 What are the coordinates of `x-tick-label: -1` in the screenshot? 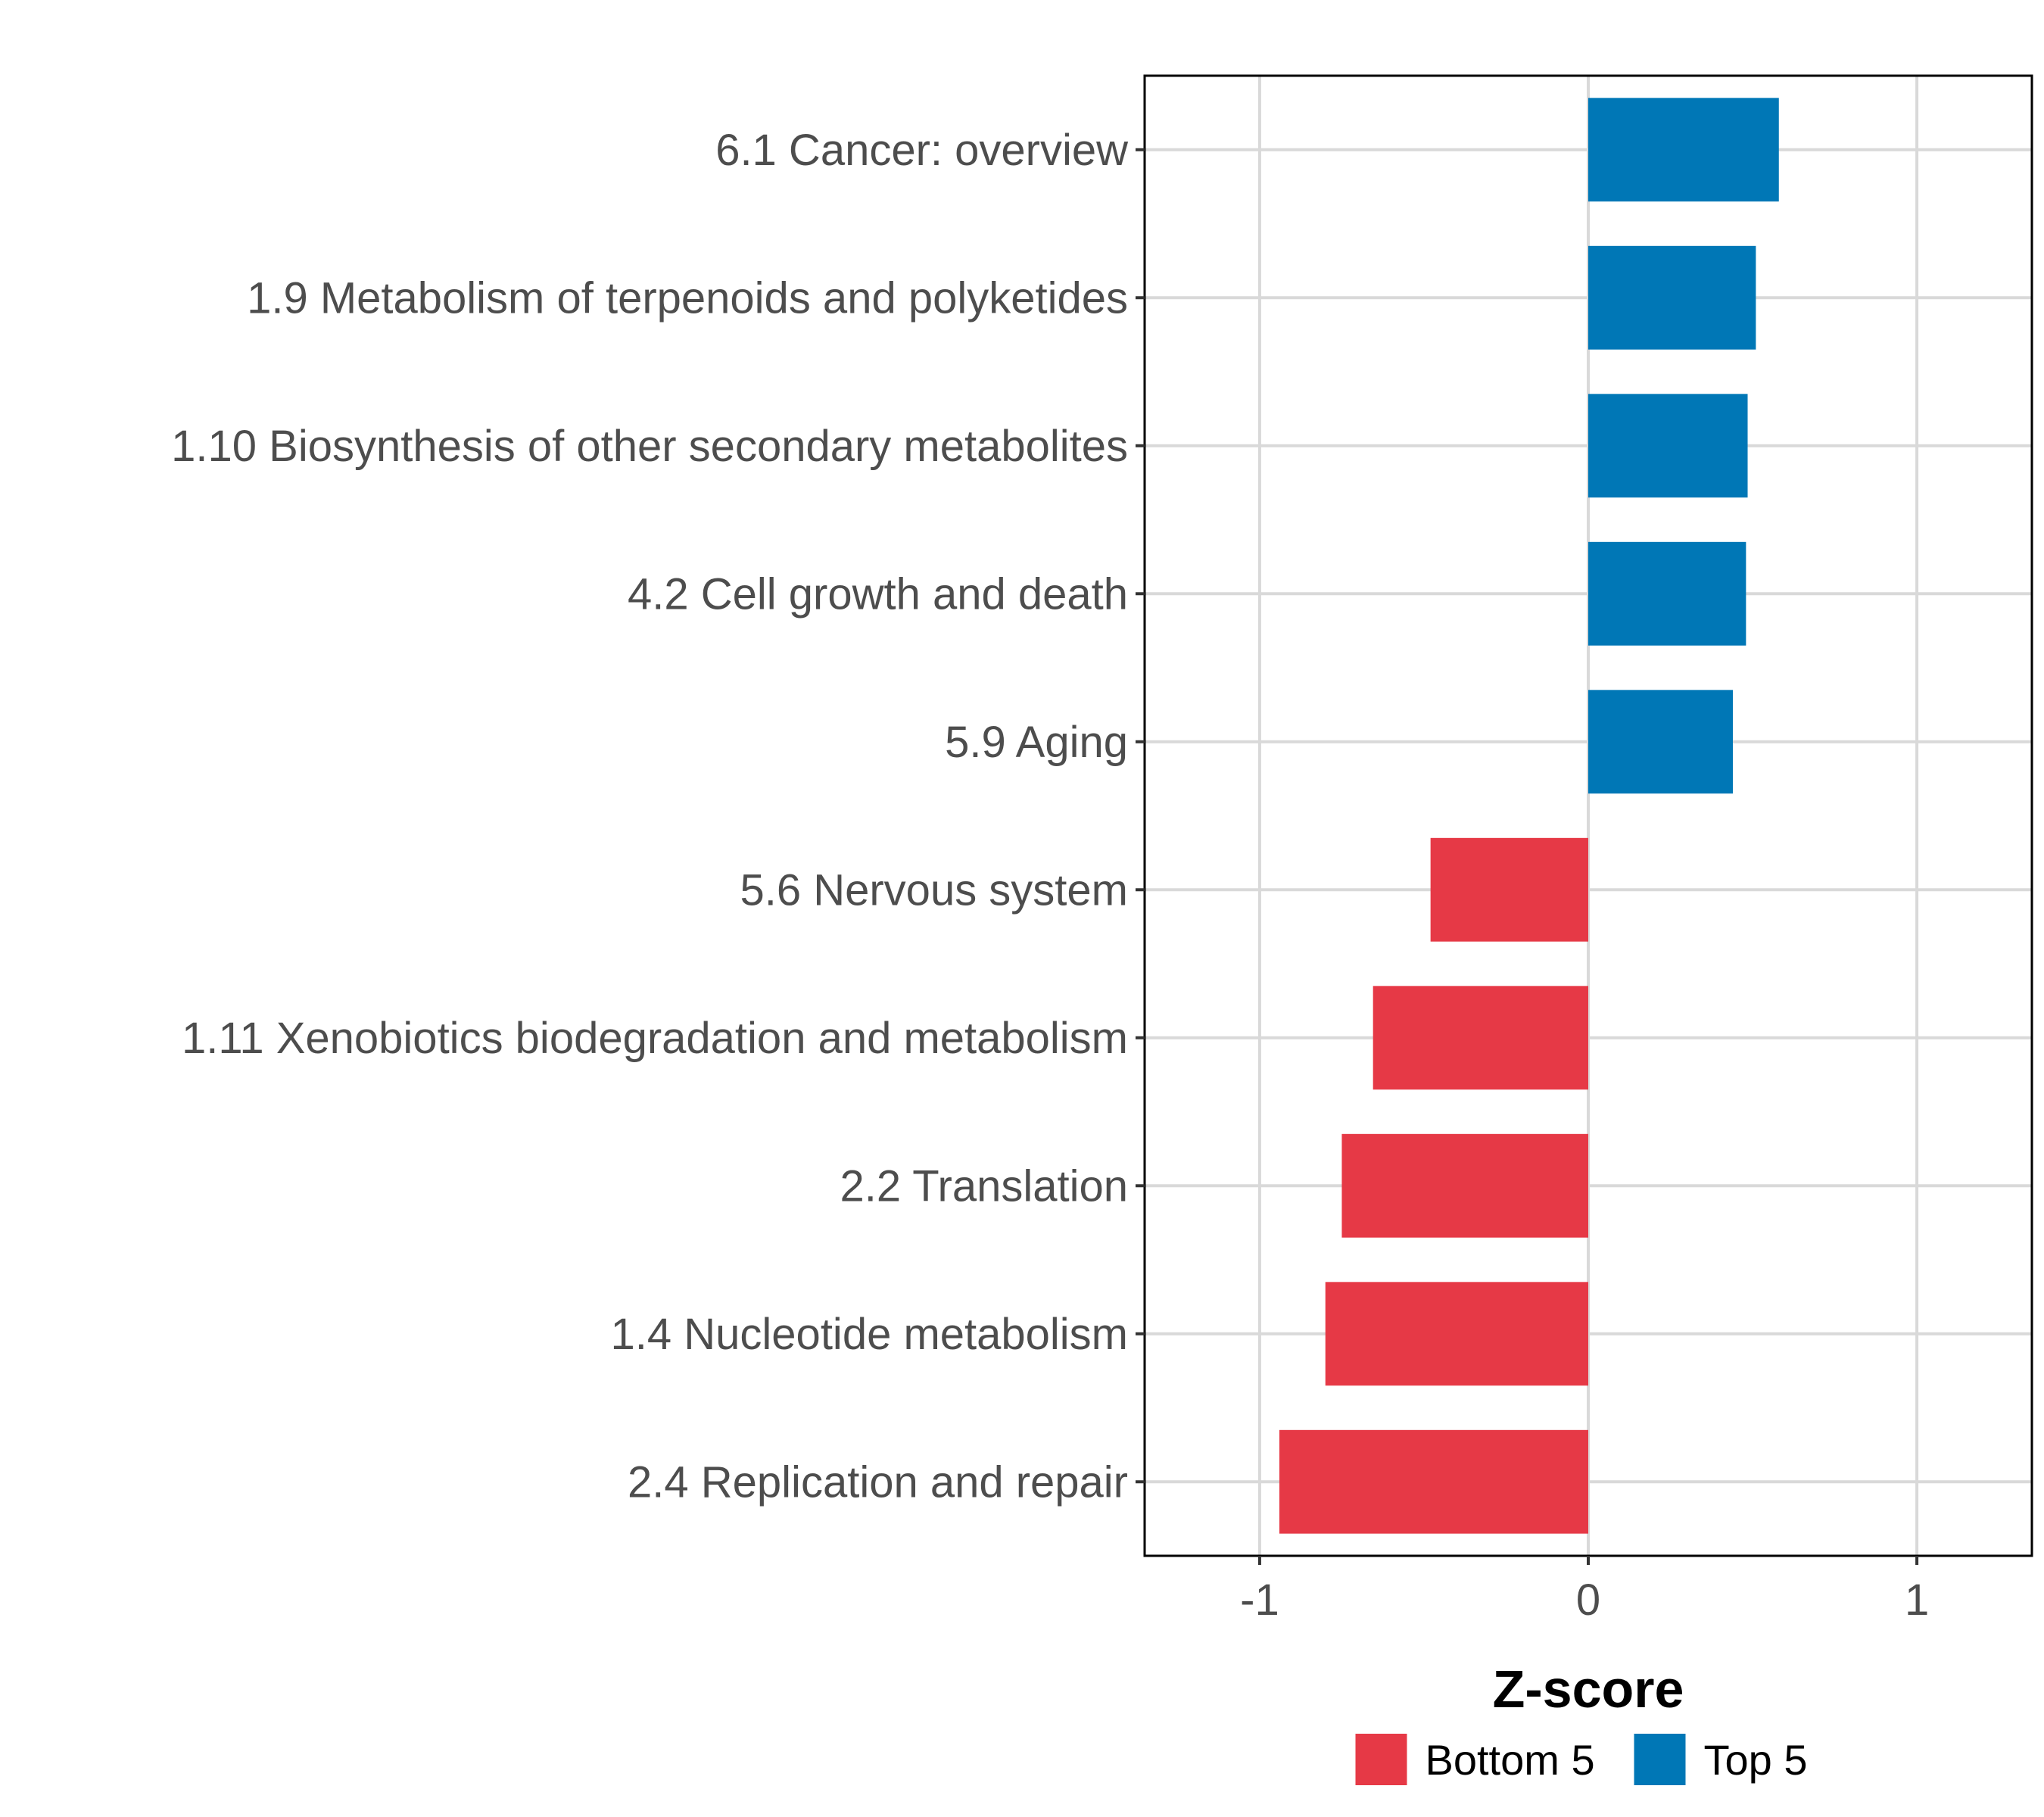 It's located at (1259, 1600).